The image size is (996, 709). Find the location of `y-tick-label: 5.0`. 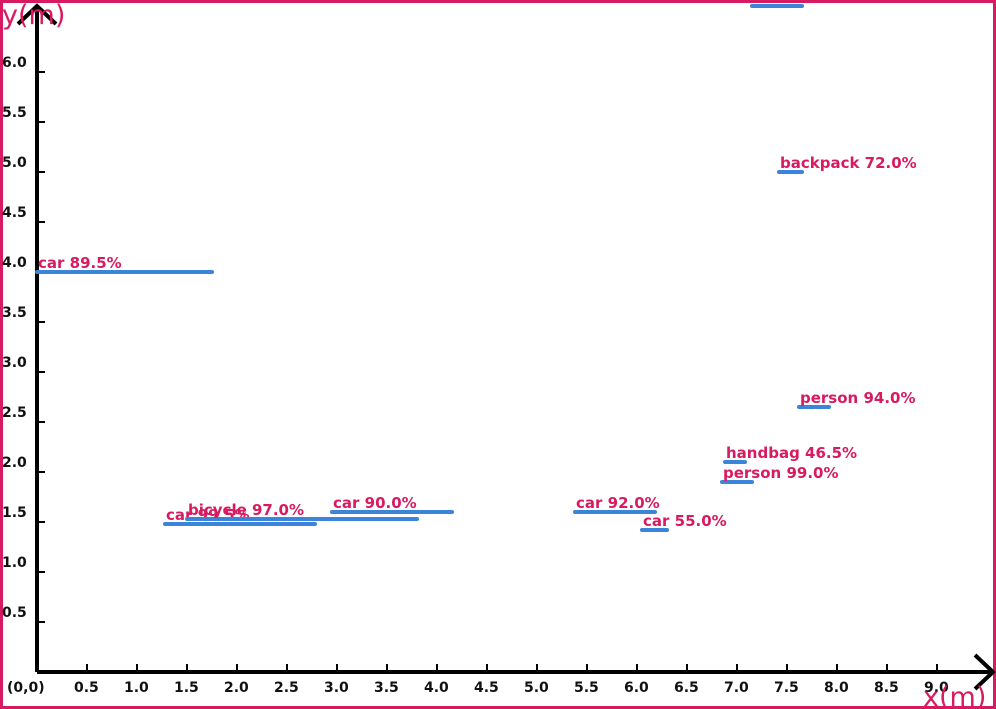

y-tick-label: 5.0 is located at coordinates (14, 163).